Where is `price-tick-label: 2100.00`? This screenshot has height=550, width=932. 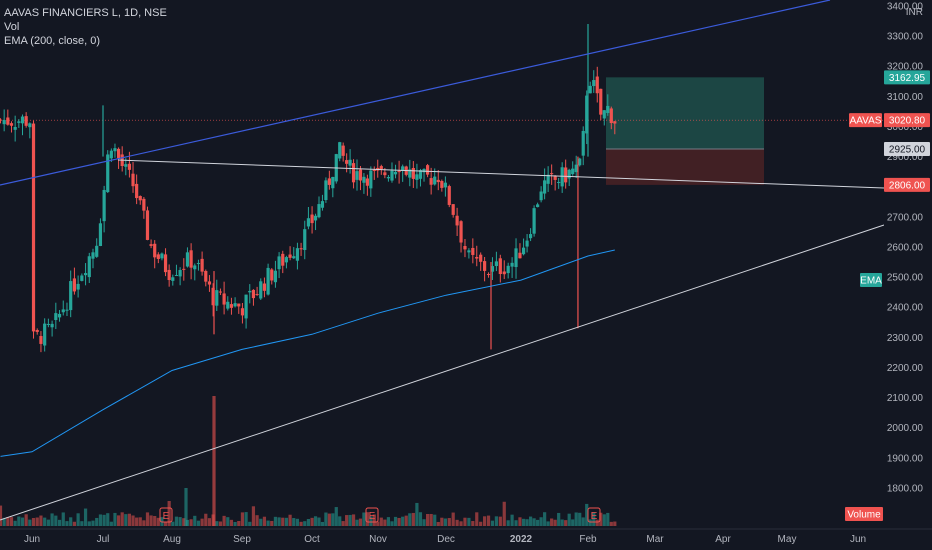 price-tick-label: 2100.00 is located at coordinates (905, 398).